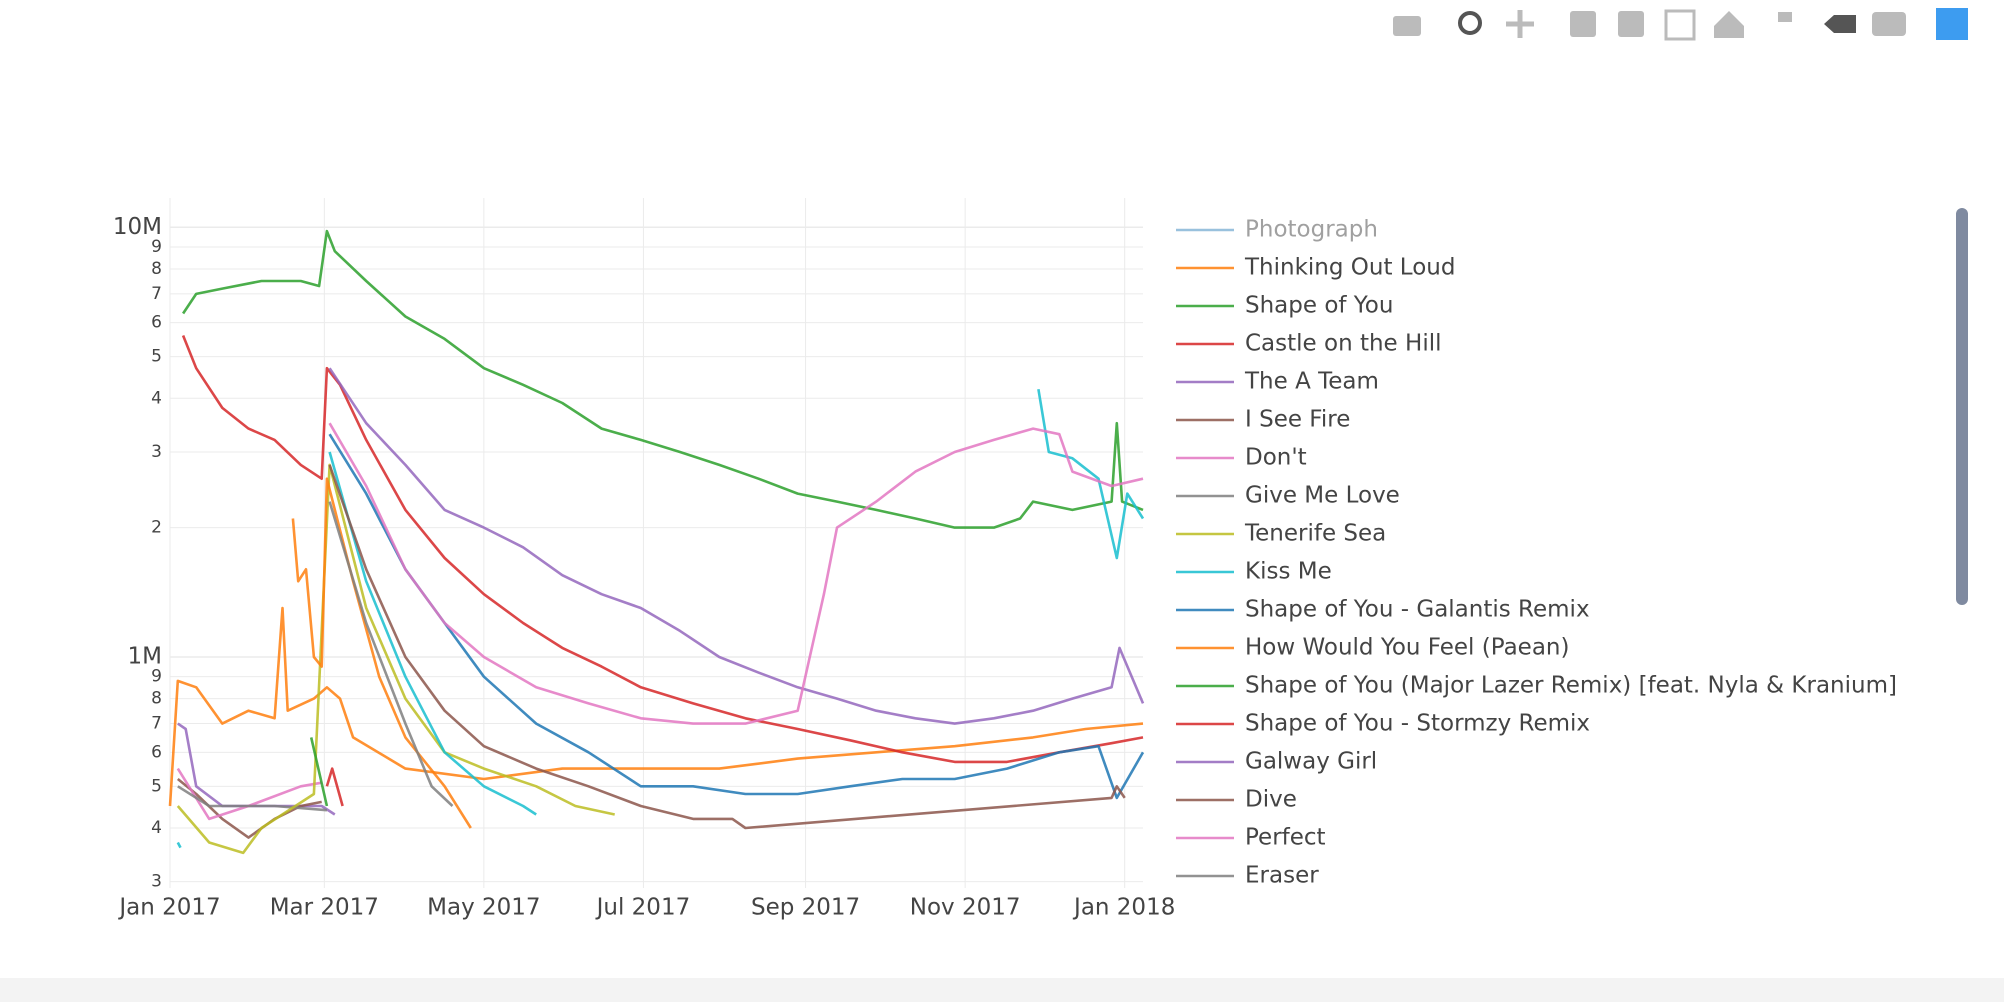 The image size is (2004, 1002). I want to click on spike-icon, so click(1785, 17).